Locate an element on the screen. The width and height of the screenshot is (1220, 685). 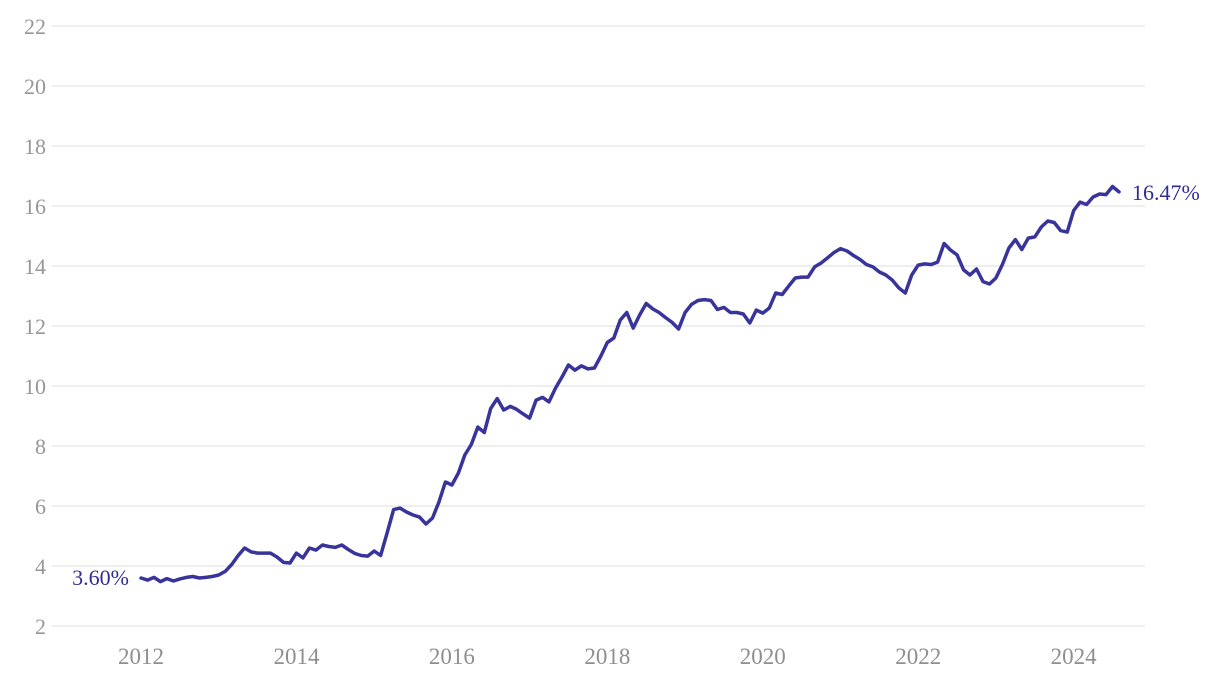
end-value-label: 16.47% is located at coordinates (1166, 192).